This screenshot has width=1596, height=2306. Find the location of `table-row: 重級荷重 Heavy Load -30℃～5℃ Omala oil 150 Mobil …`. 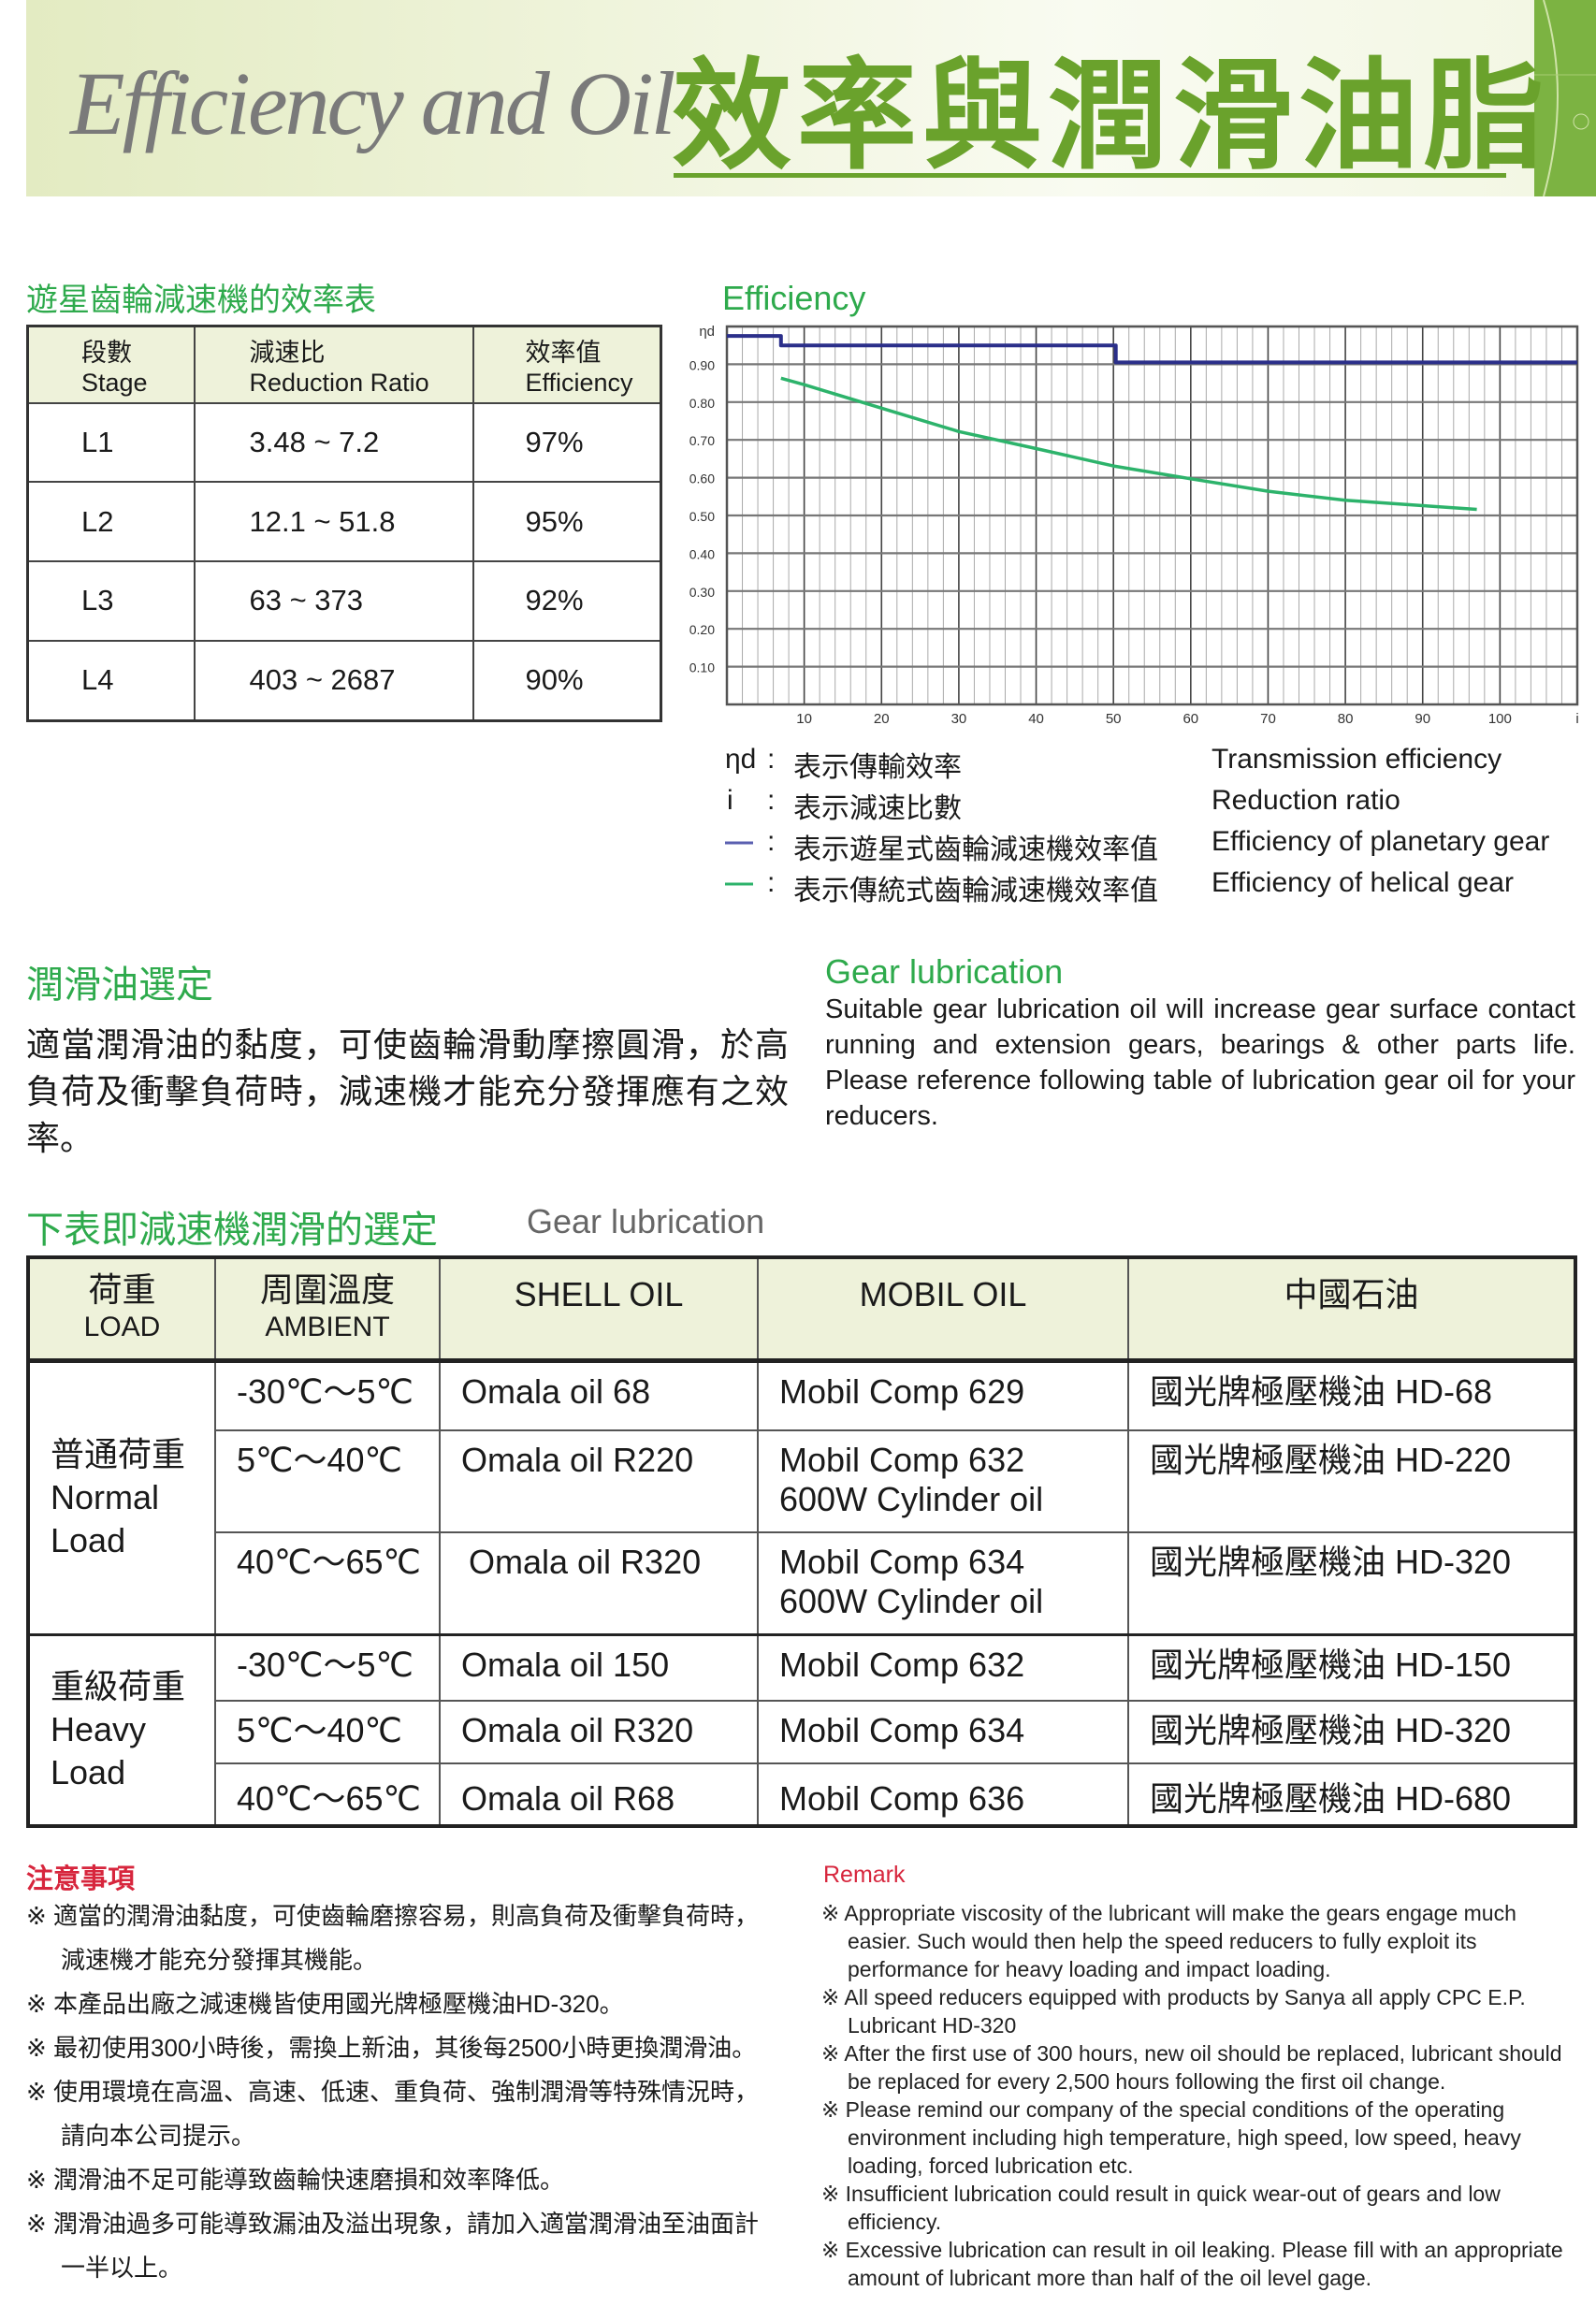

table-row: 重級荷重 Heavy Load -30℃～5℃ Omala oil 150 Mobil … is located at coordinates (801, 1730).